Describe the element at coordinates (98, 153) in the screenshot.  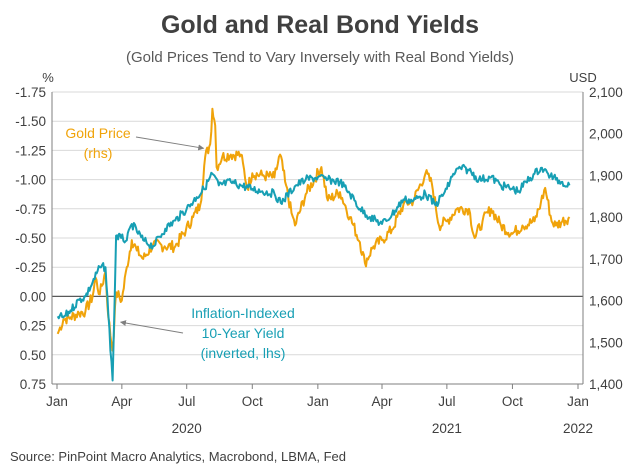
I see `gold-annotation-label: (rhs)` at that location.